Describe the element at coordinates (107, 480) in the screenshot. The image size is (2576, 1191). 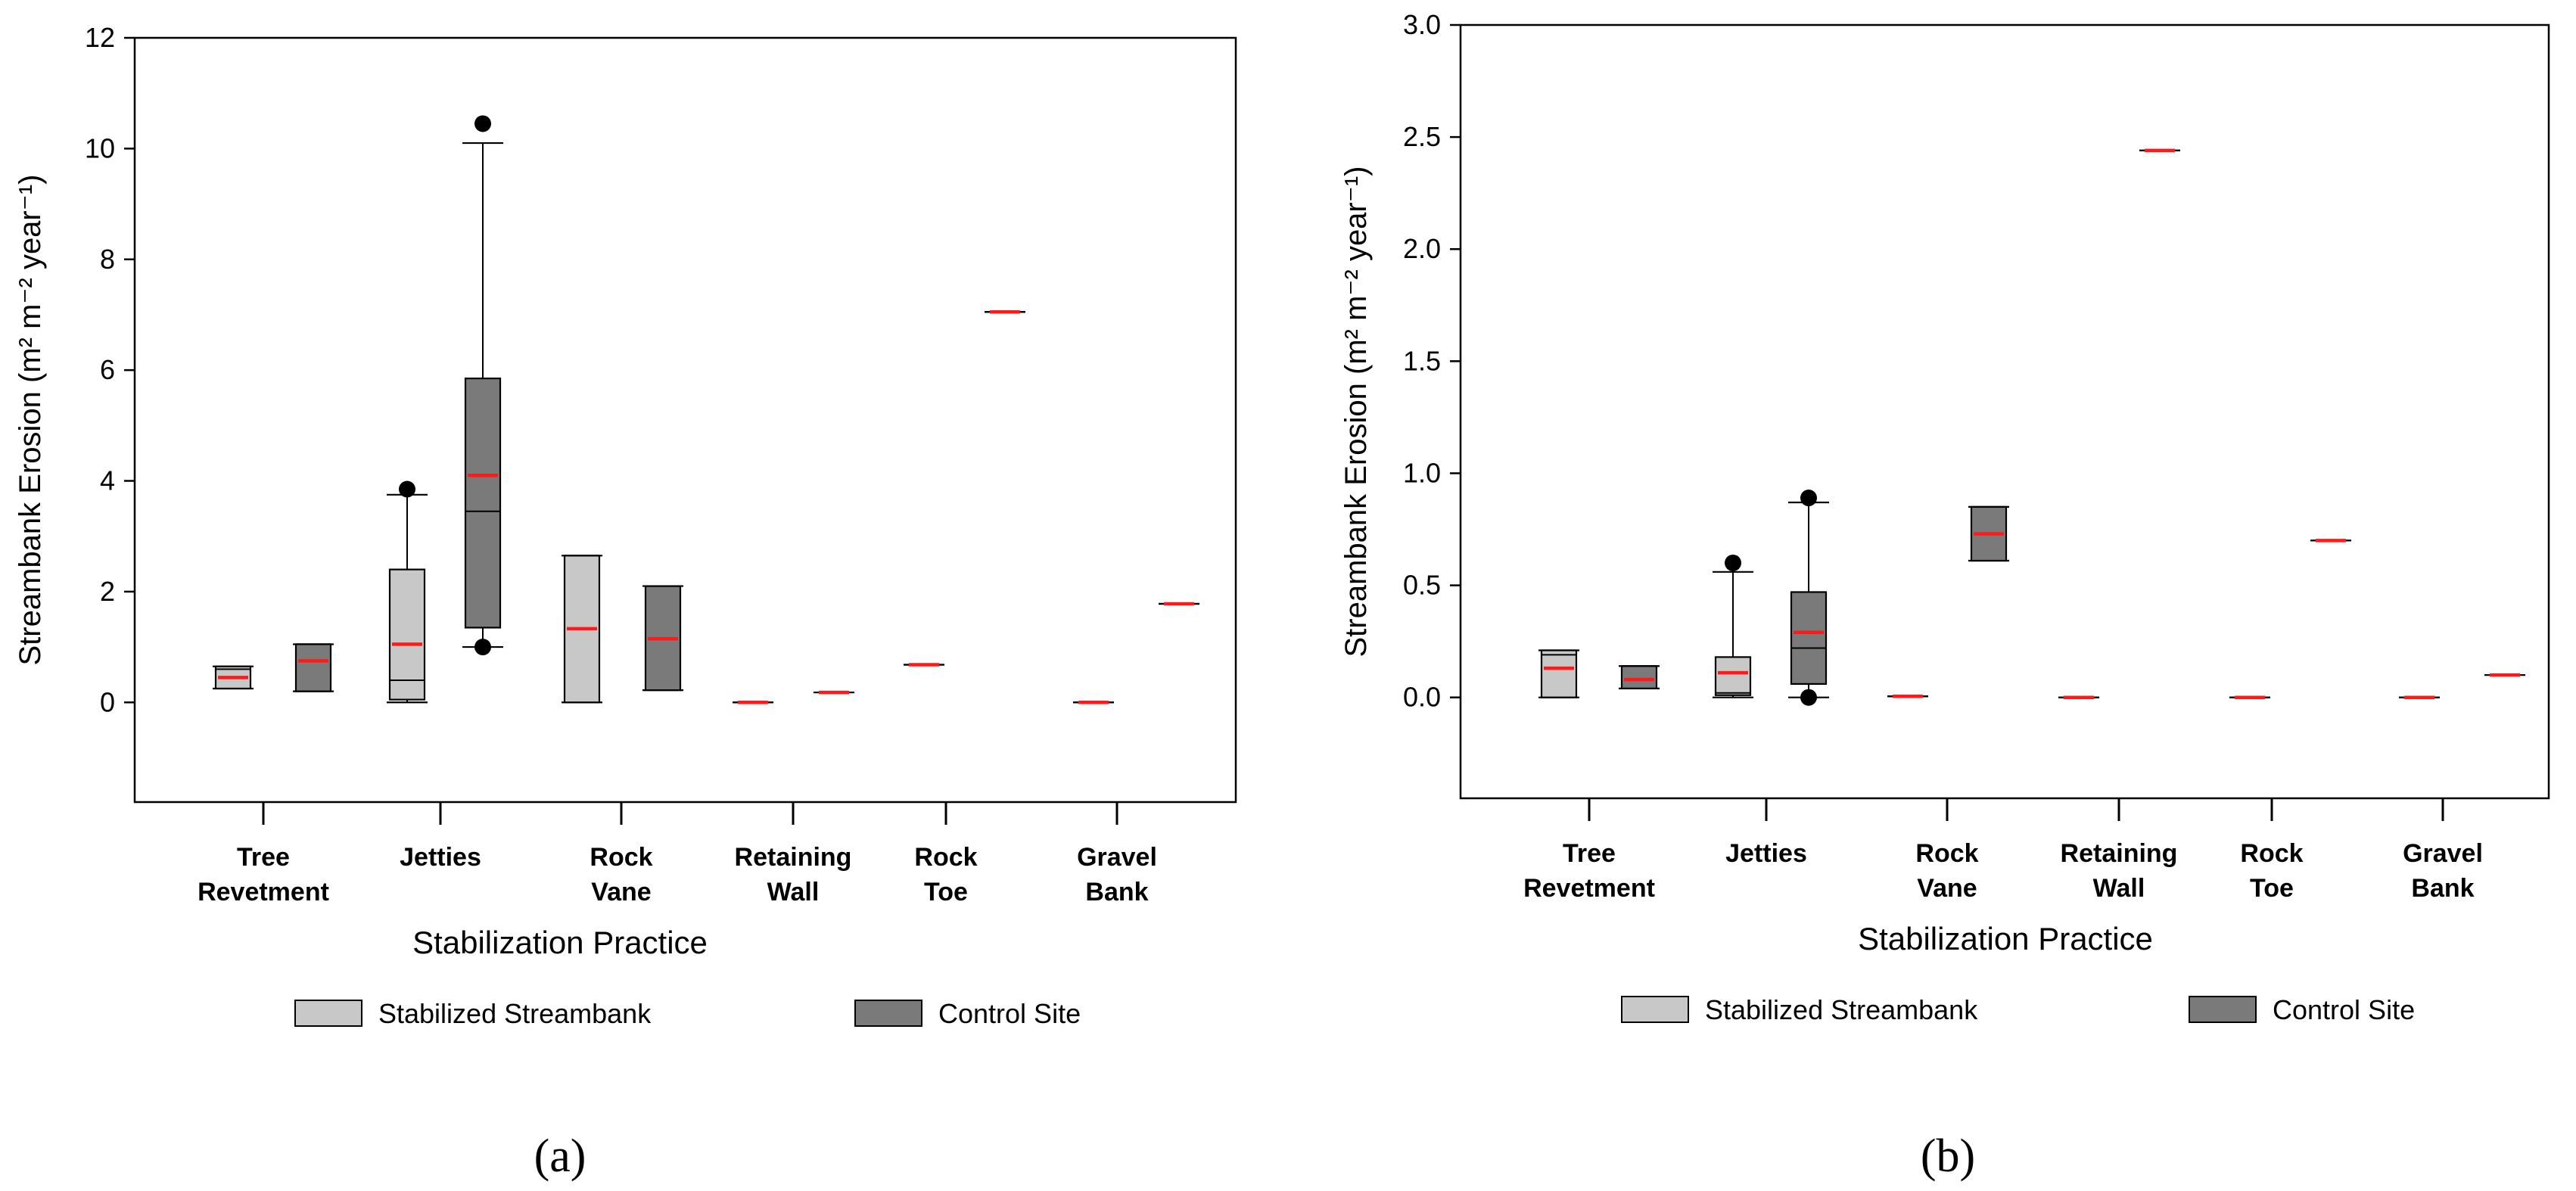
I see `y-tick-label: 4` at that location.